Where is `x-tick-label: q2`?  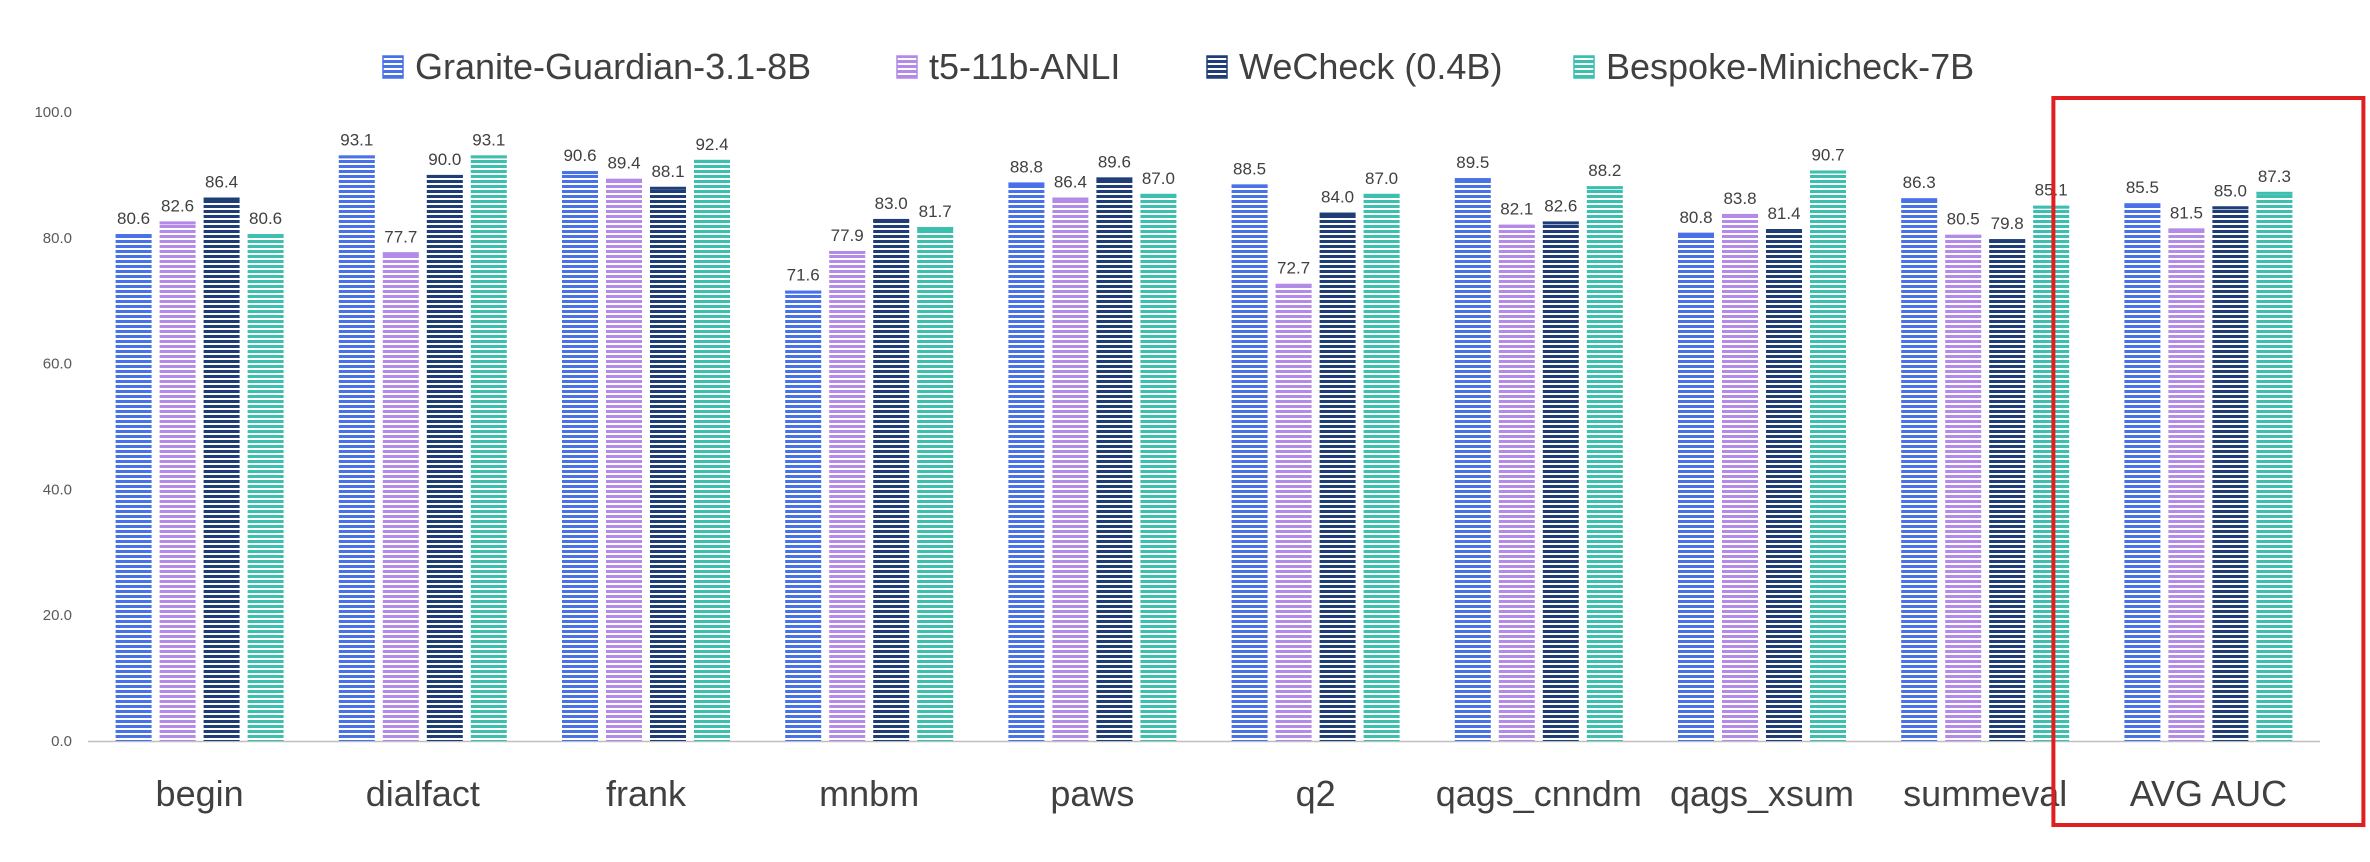 x-tick-label: q2 is located at coordinates (1316, 793).